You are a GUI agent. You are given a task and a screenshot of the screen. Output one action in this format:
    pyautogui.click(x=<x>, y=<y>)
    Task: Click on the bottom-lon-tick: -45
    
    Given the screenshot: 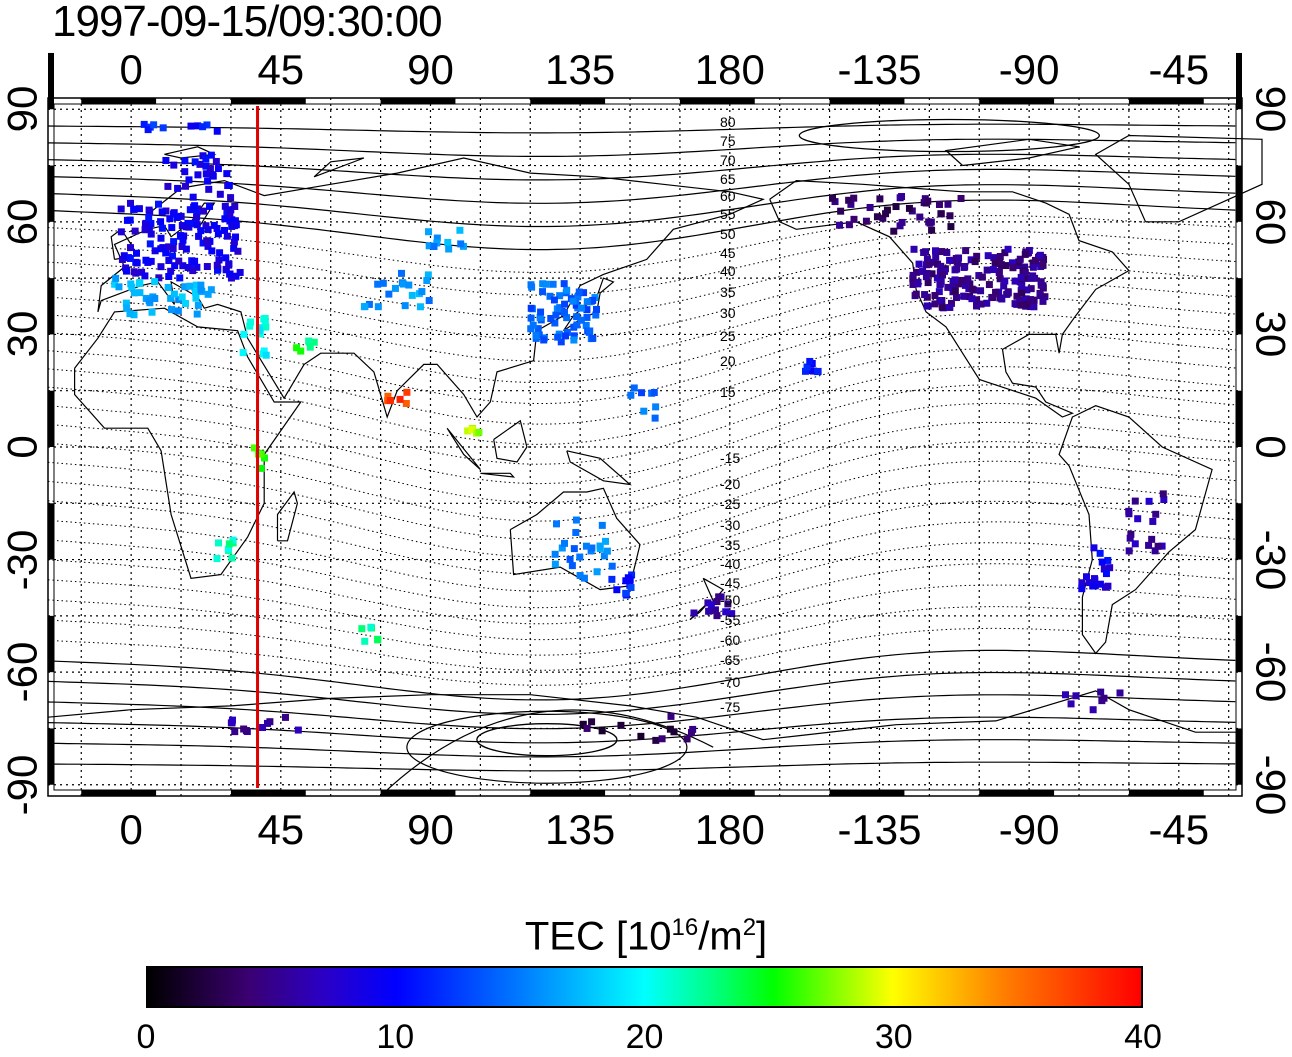 What is the action you would take?
    pyautogui.click(x=1179, y=829)
    